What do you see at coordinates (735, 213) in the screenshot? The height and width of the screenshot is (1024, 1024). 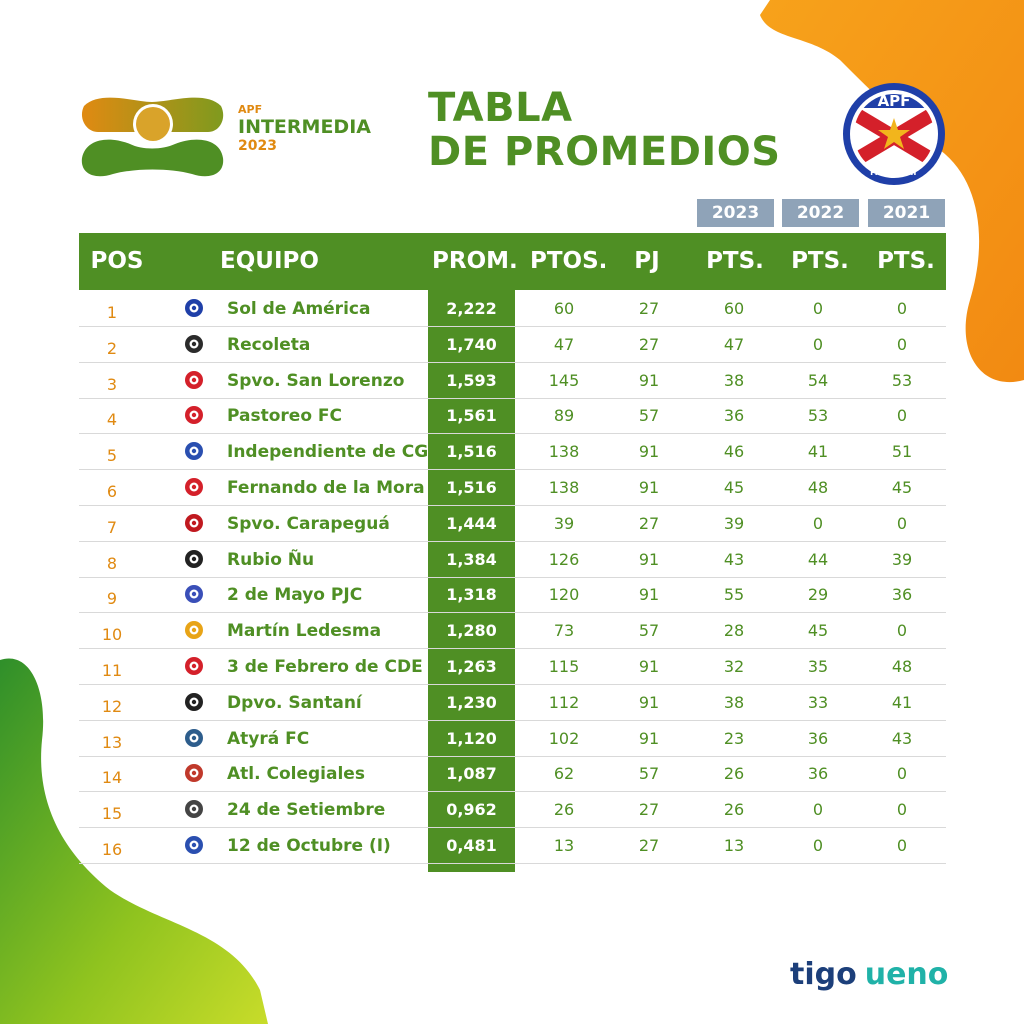 I see `year-tab-2023: 2023` at bounding box center [735, 213].